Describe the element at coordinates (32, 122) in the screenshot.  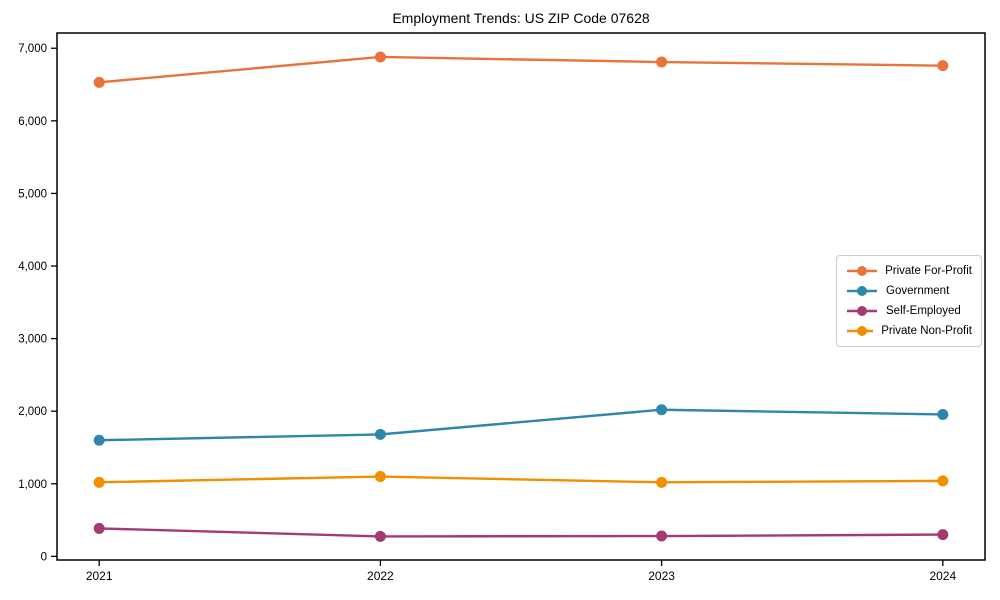
I see `y-tick-label: 6,000` at that location.